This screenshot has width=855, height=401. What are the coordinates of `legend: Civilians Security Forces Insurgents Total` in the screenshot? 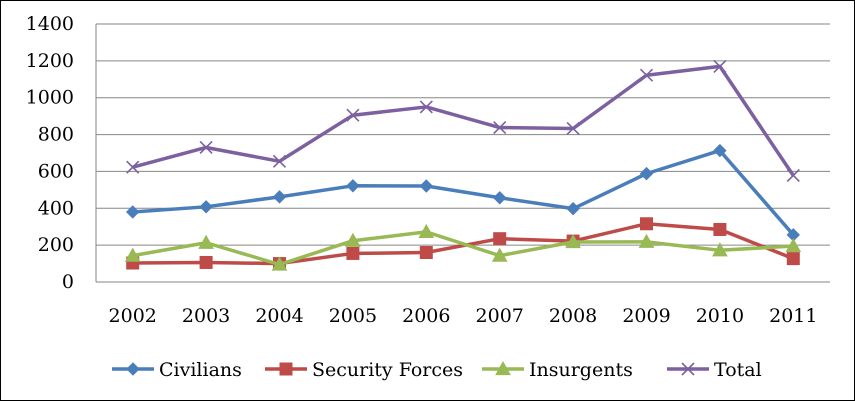 It's located at (437, 370).